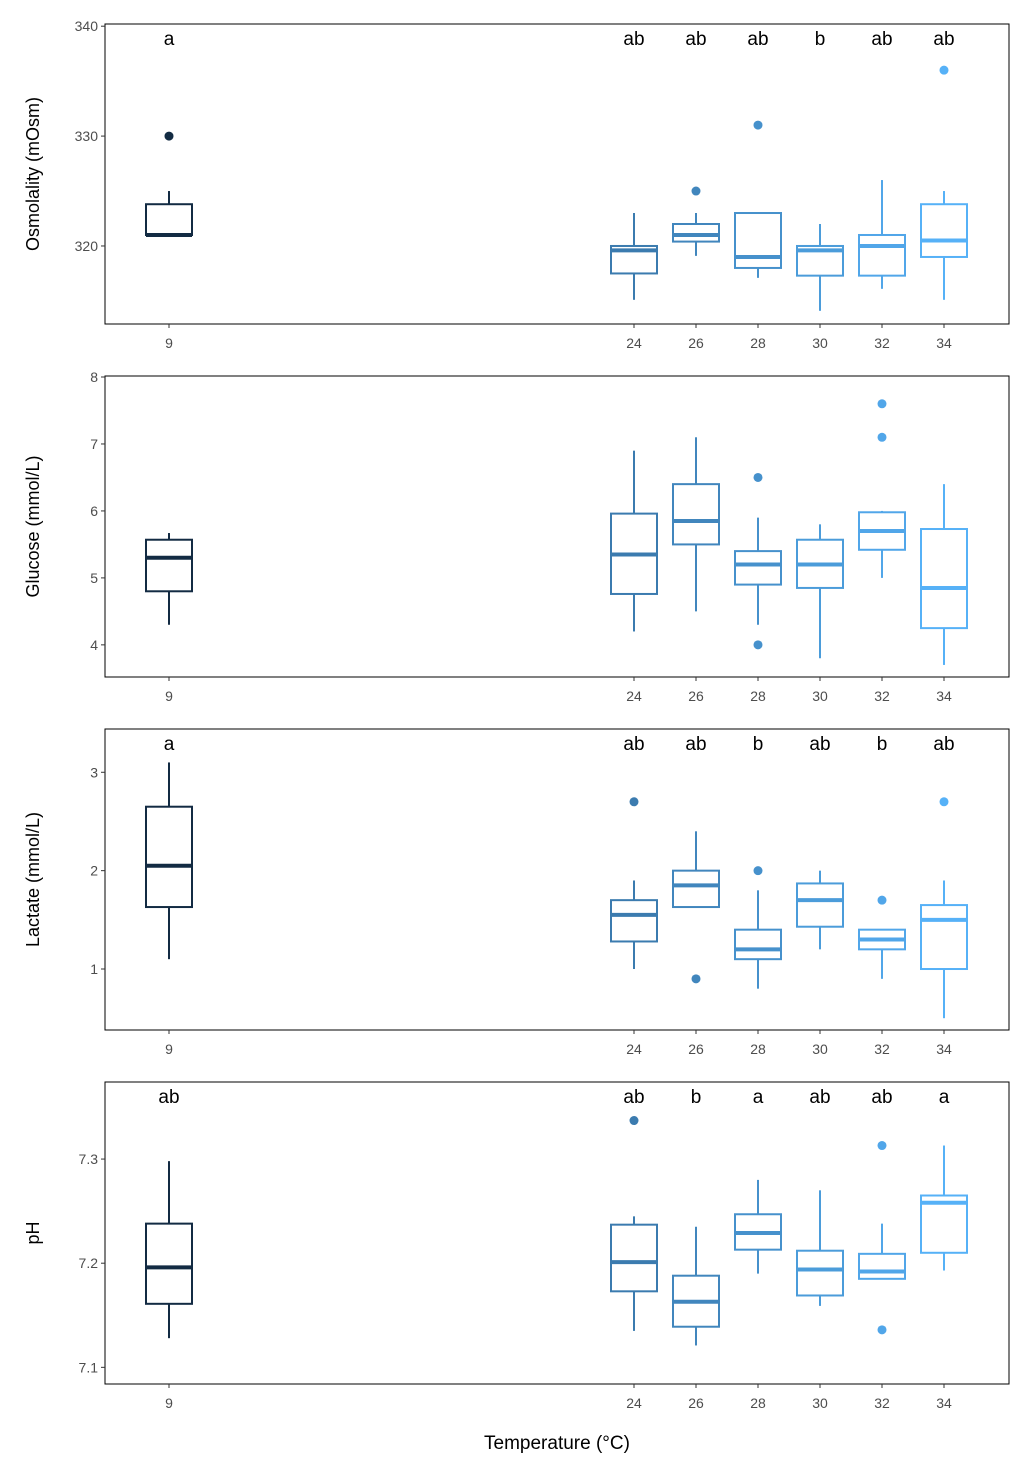 This screenshot has width=1033, height=1481. What do you see at coordinates (94, 444) in the screenshot?
I see `y-tick-label: 7` at bounding box center [94, 444].